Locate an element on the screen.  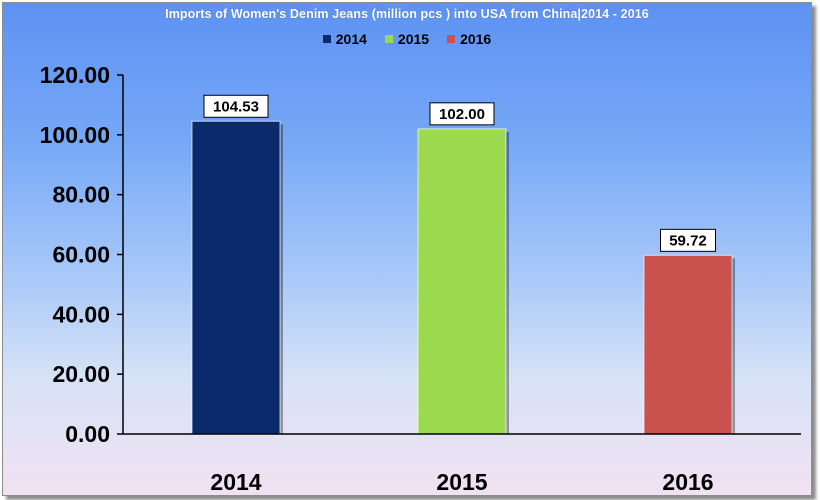
legend-label: 2015 is located at coordinates (413, 39).